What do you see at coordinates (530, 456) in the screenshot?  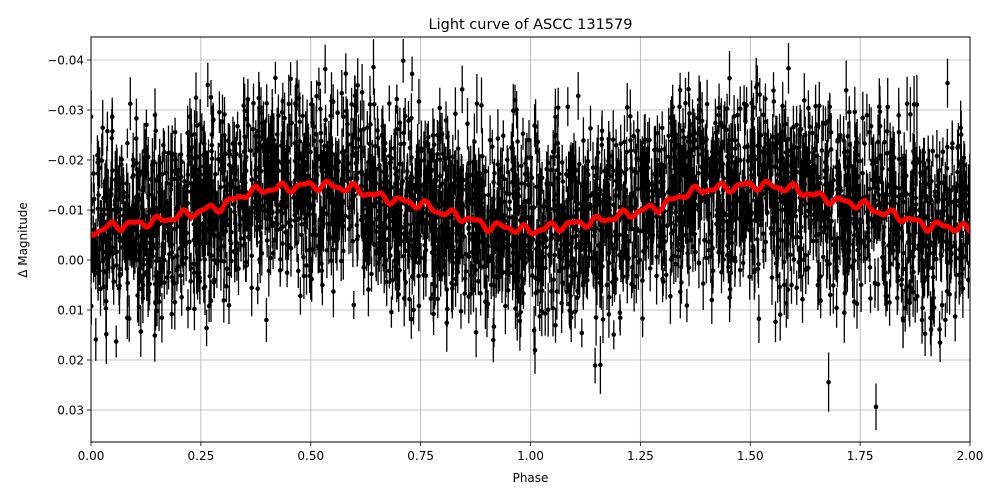 I see `x-tick-label: 1.00` at bounding box center [530, 456].